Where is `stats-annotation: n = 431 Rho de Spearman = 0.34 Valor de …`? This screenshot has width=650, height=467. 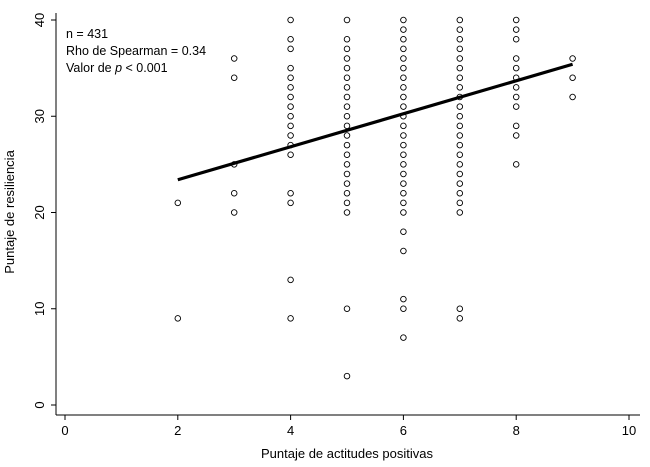 stats-annotation: n = 431 Rho de Spearman = 0.34 Valor de … is located at coordinates (136, 51).